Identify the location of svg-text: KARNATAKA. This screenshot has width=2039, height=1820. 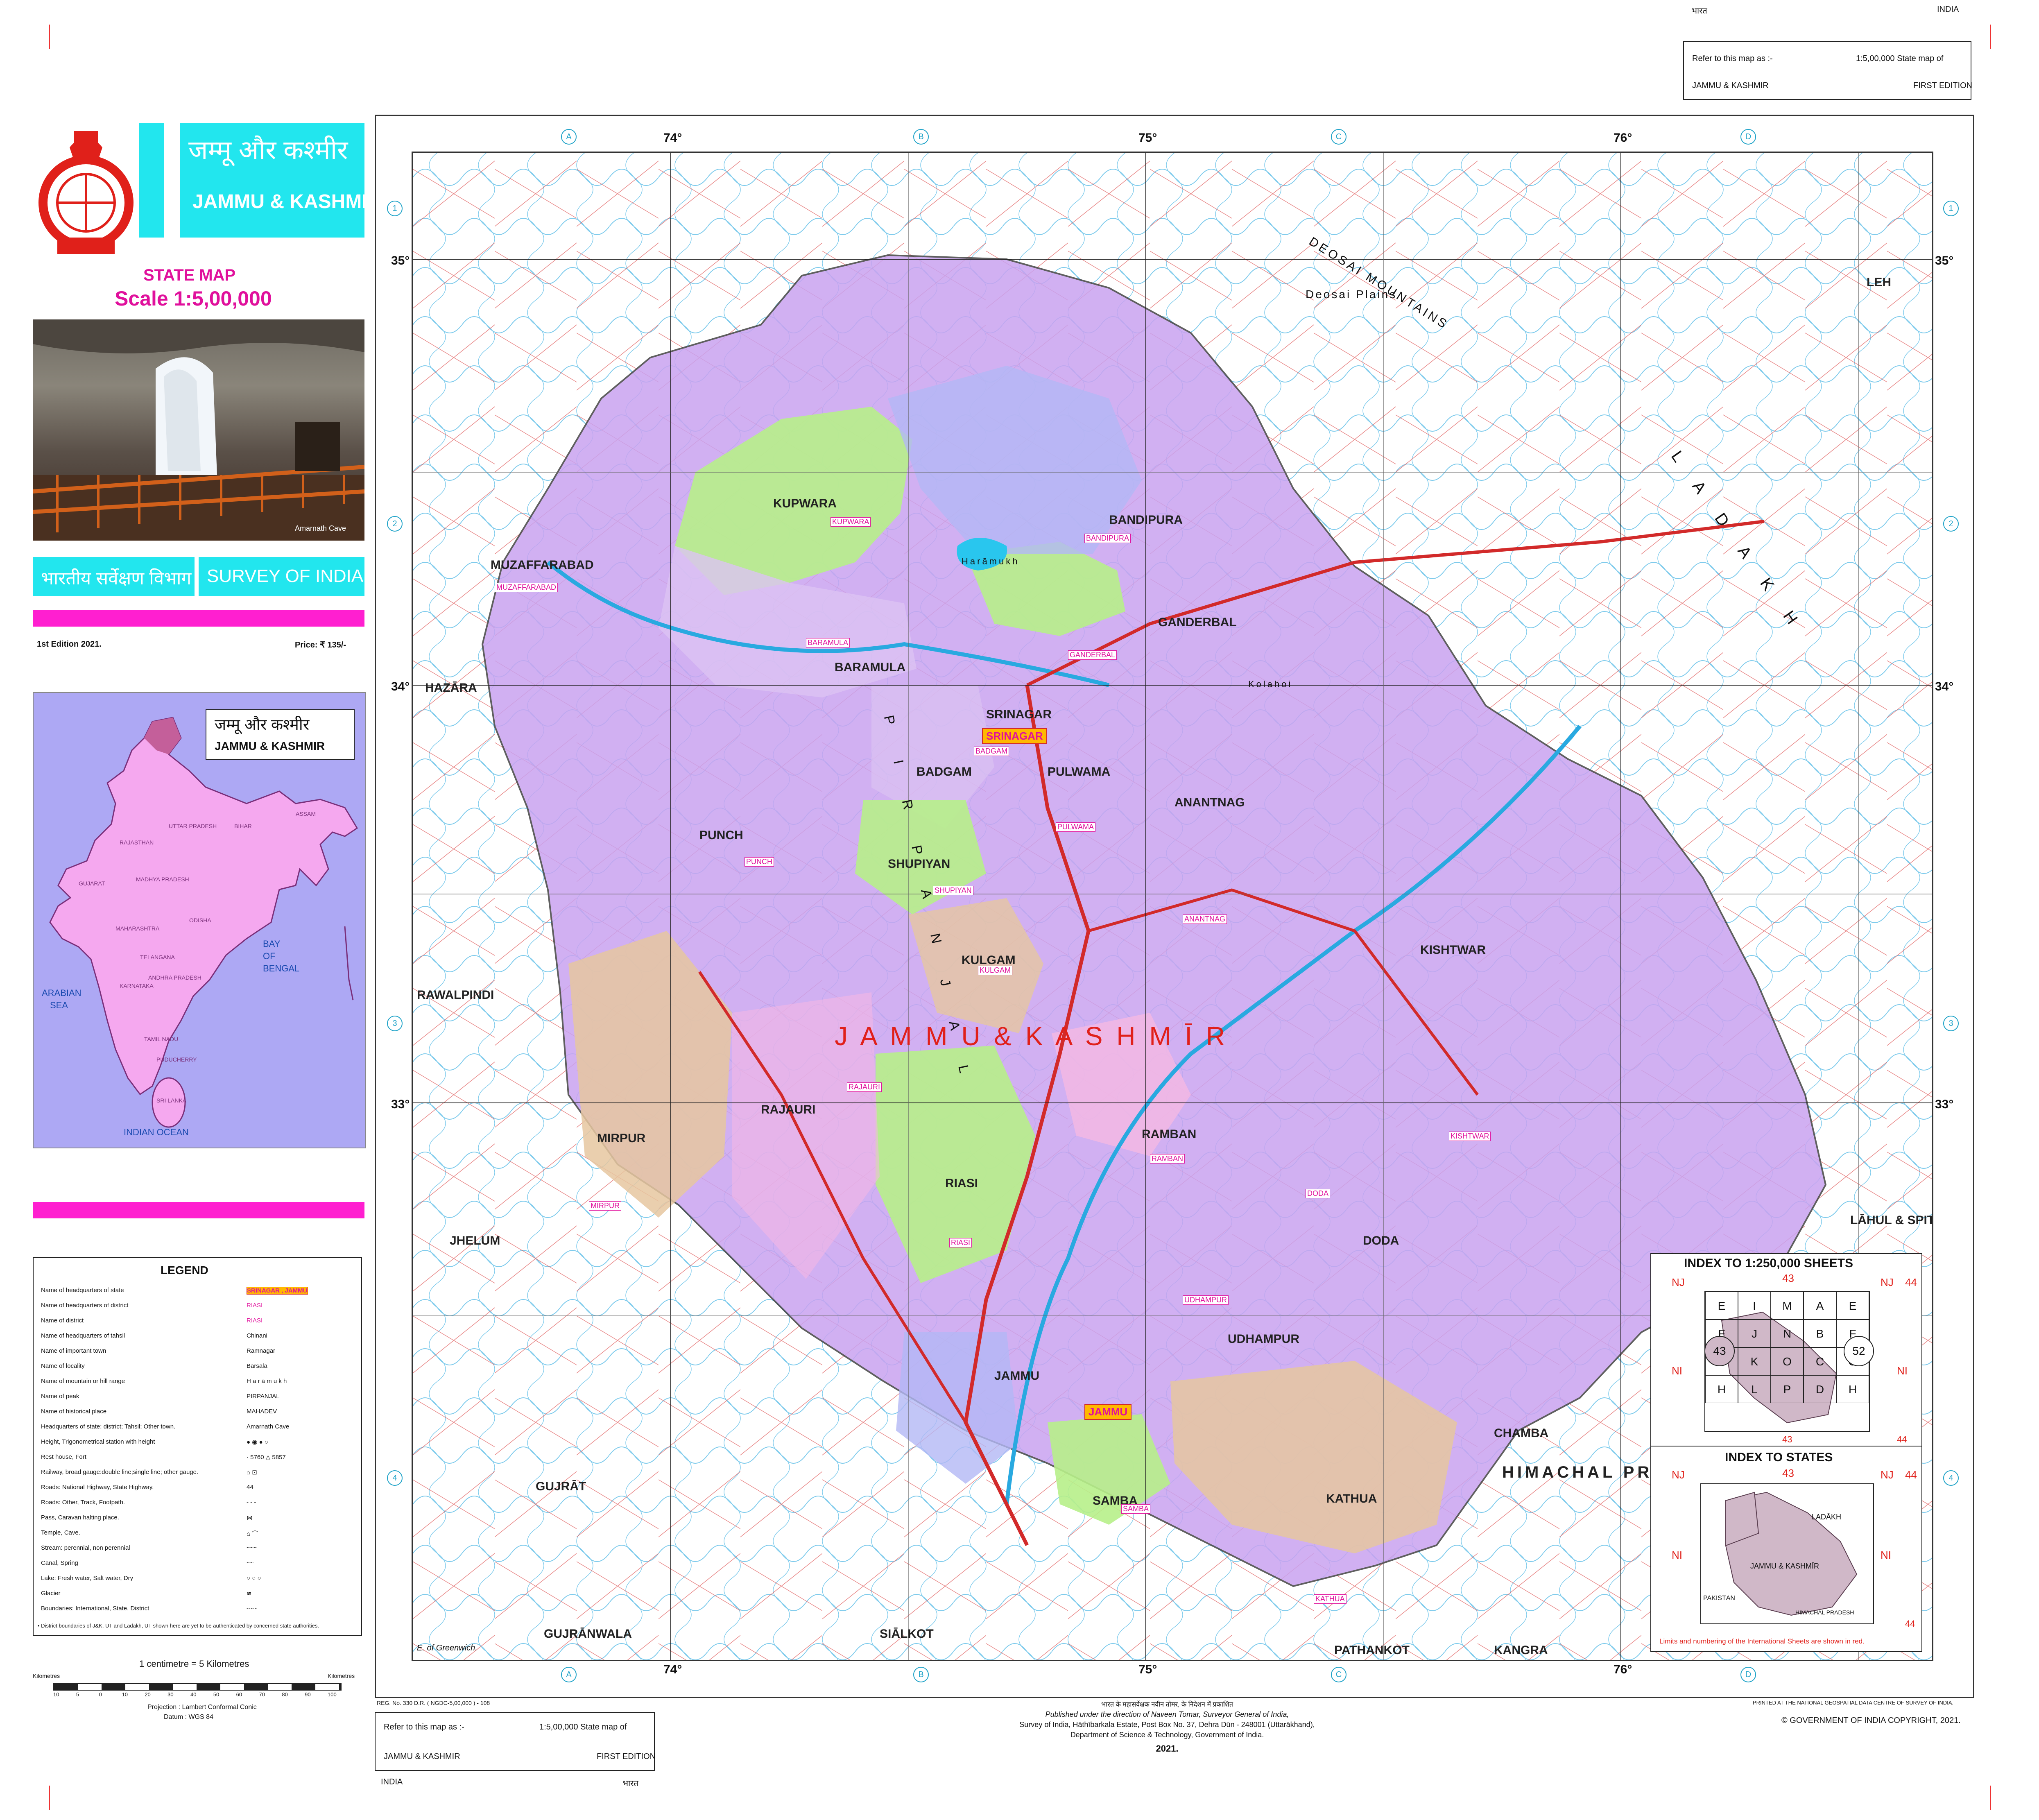
(137, 986).